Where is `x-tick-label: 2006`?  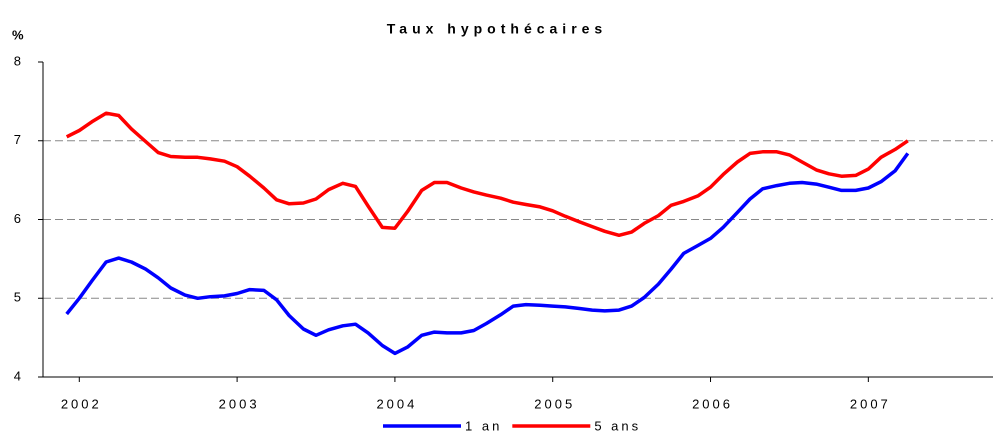
x-tick-label: 2006 is located at coordinates (712, 403).